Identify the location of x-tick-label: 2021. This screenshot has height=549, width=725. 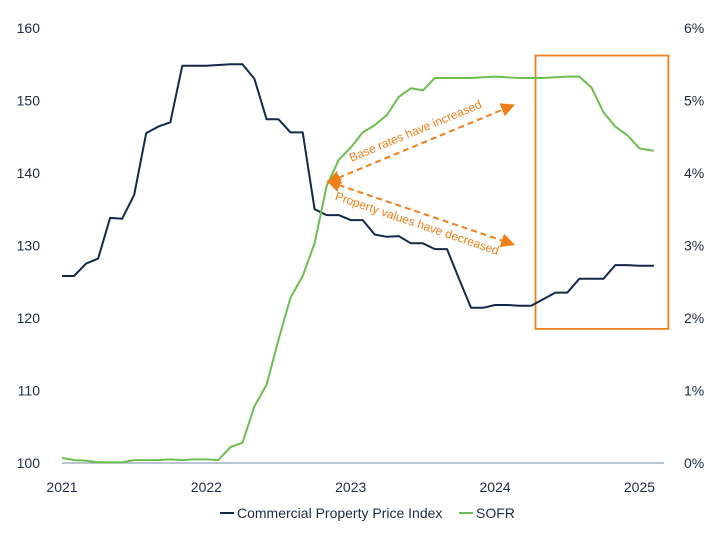
(61, 487).